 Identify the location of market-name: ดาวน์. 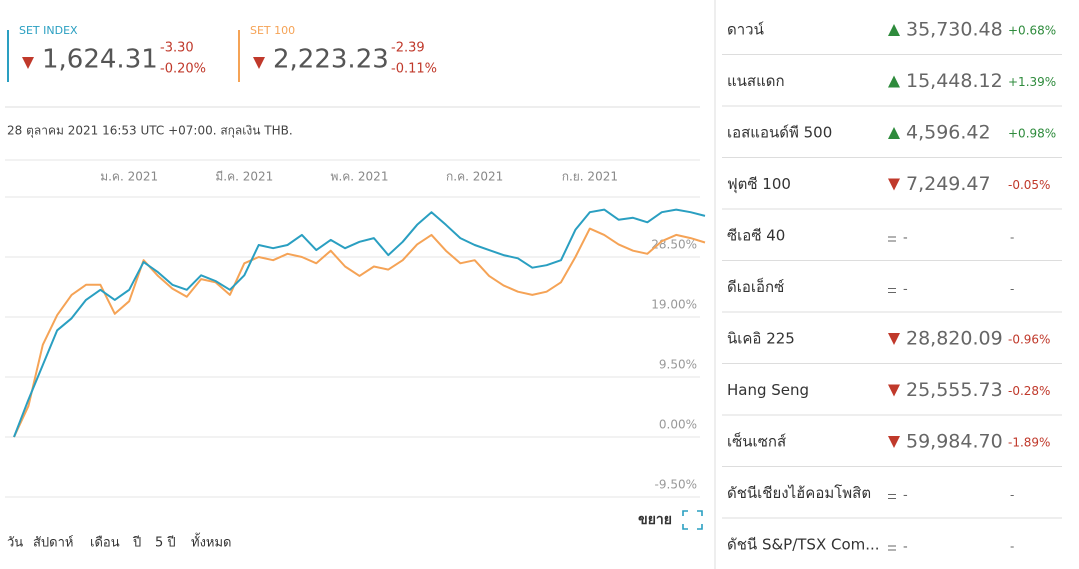
(745, 30).